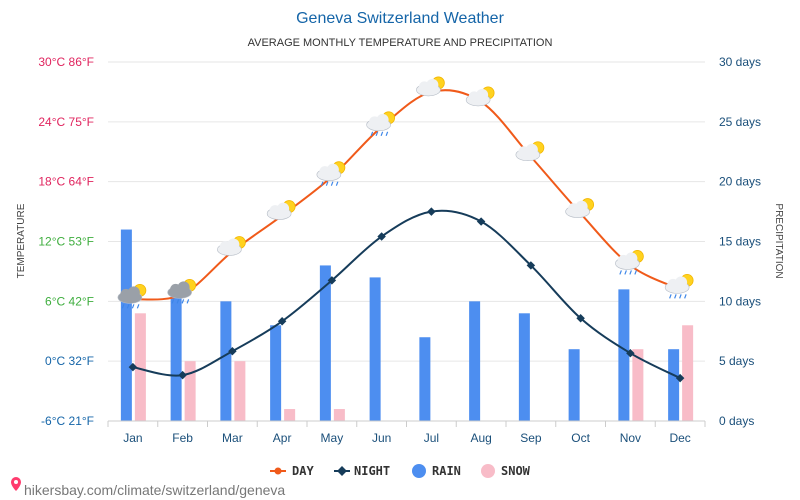 The image size is (800, 500). Describe the element at coordinates (740, 62) in the screenshot. I see `right-tick-label: 30 days` at that location.